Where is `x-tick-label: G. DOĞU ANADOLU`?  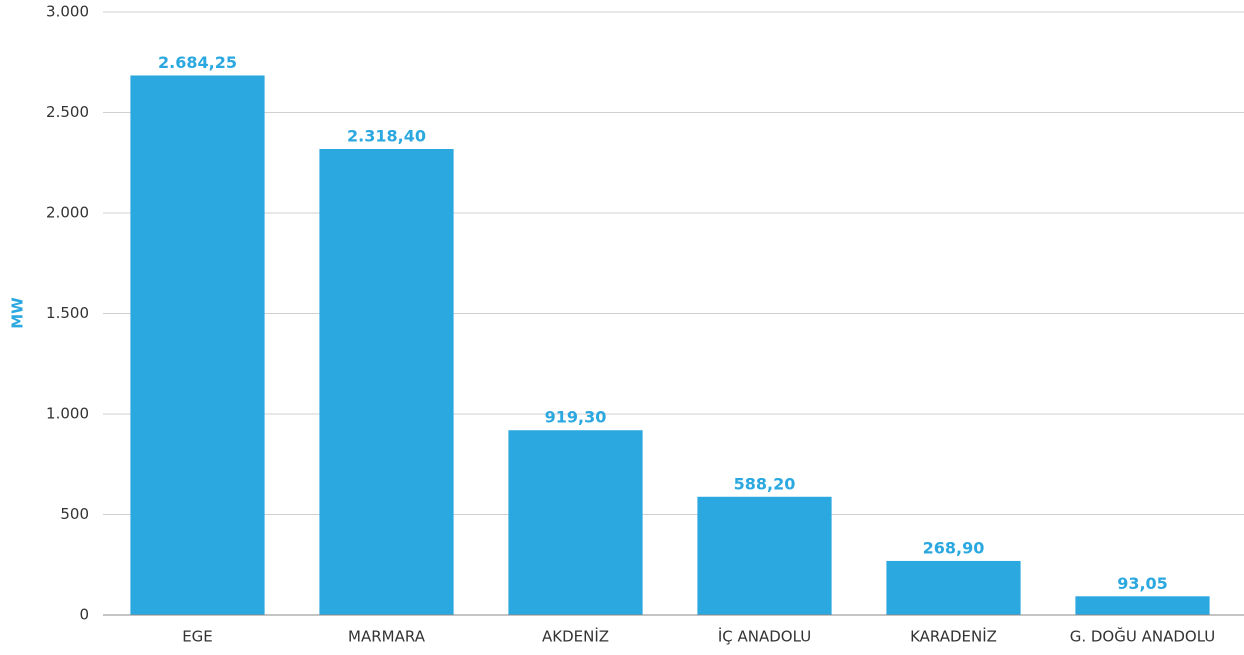 x-tick-label: G. DOĞU ANADOLU is located at coordinates (1143, 636).